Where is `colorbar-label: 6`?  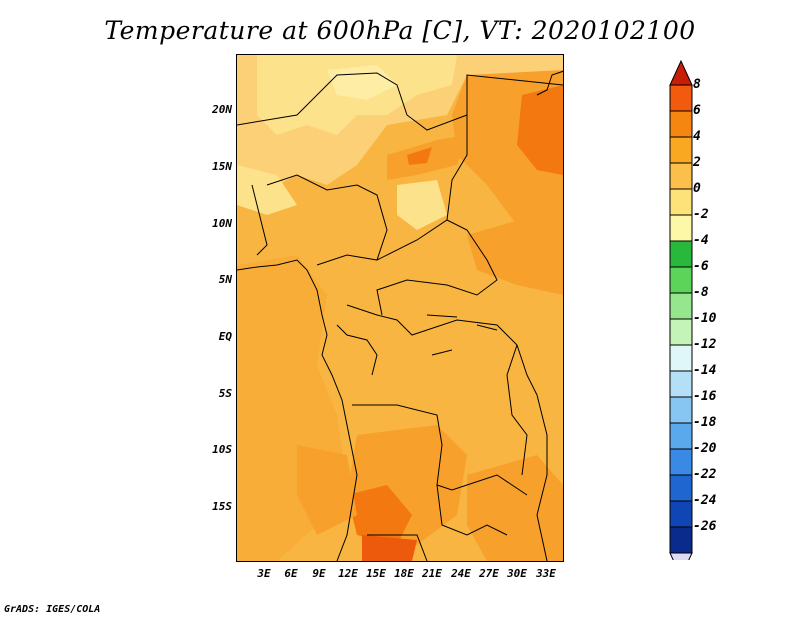
colorbar-label: 6 is located at coordinates (697, 110).